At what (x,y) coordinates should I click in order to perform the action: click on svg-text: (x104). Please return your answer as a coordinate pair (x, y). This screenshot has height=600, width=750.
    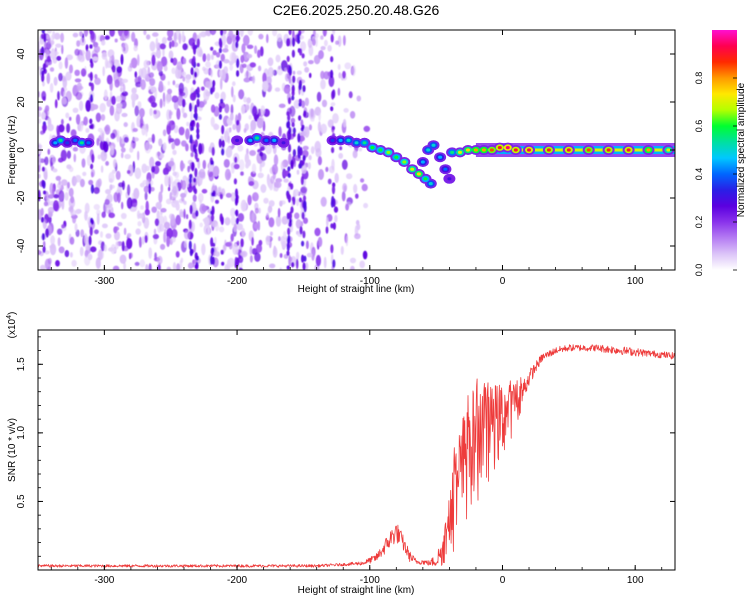
    Looking at the image, I should click on (12, 325).